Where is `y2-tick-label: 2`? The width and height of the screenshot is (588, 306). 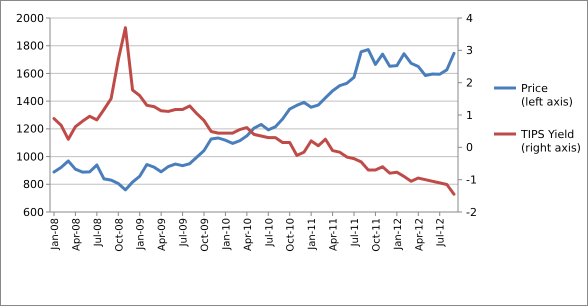 y2-tick-label: 2 is located at coordinates (469, 83).